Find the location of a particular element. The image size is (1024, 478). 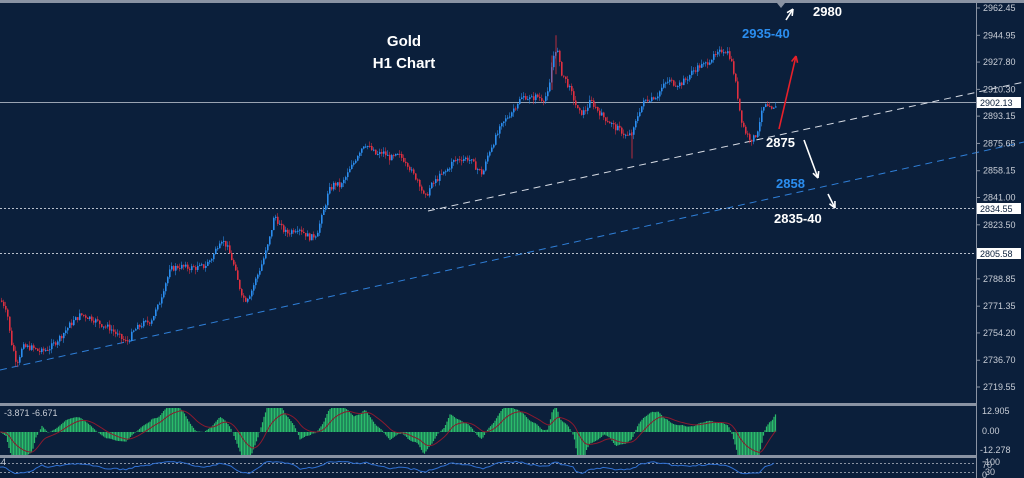

price-annotations: 2980 2935-40 2875 2858 2835-40 is located at coordinates (792, 115).